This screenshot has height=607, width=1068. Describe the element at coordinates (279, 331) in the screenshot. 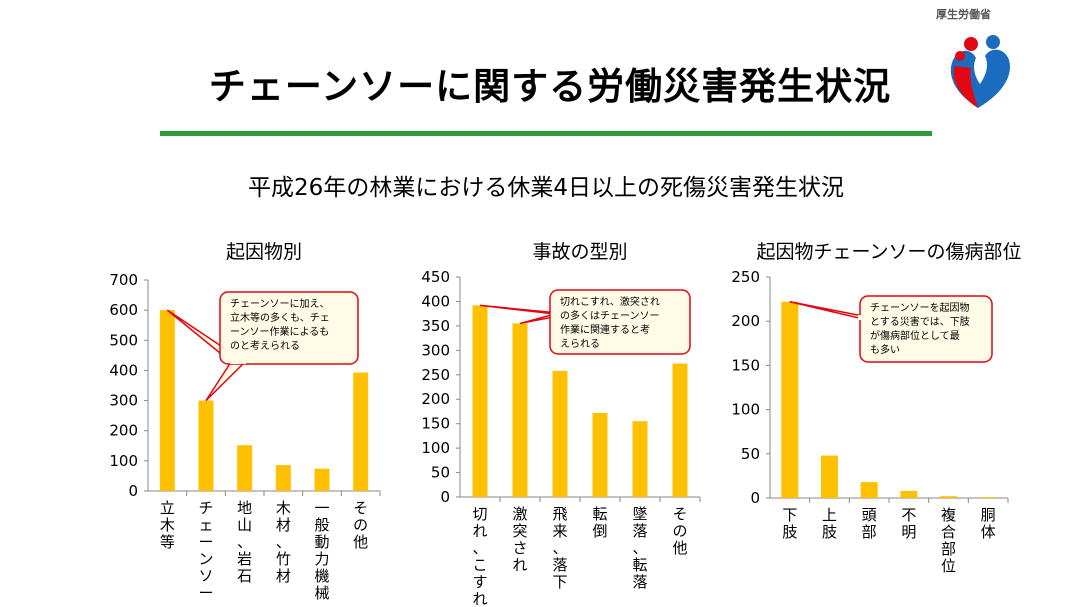

I see `callout-text-line: ーンソー作業によるも` at that location.